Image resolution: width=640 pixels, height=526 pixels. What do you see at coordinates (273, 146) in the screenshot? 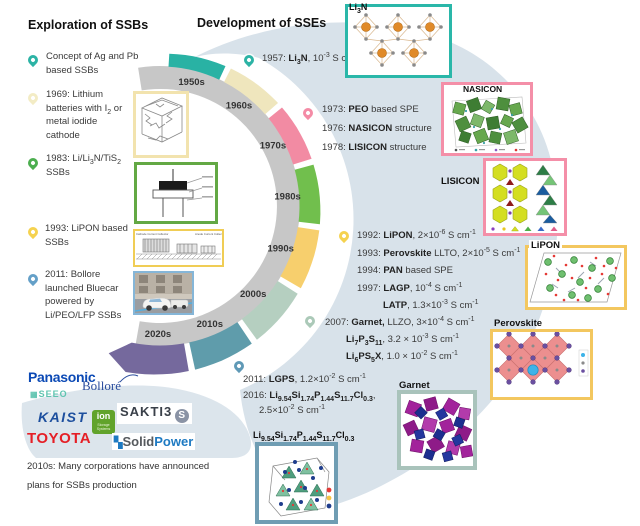
I see `decade-label-1970s: 1970s` at bounding box center [273, 146].